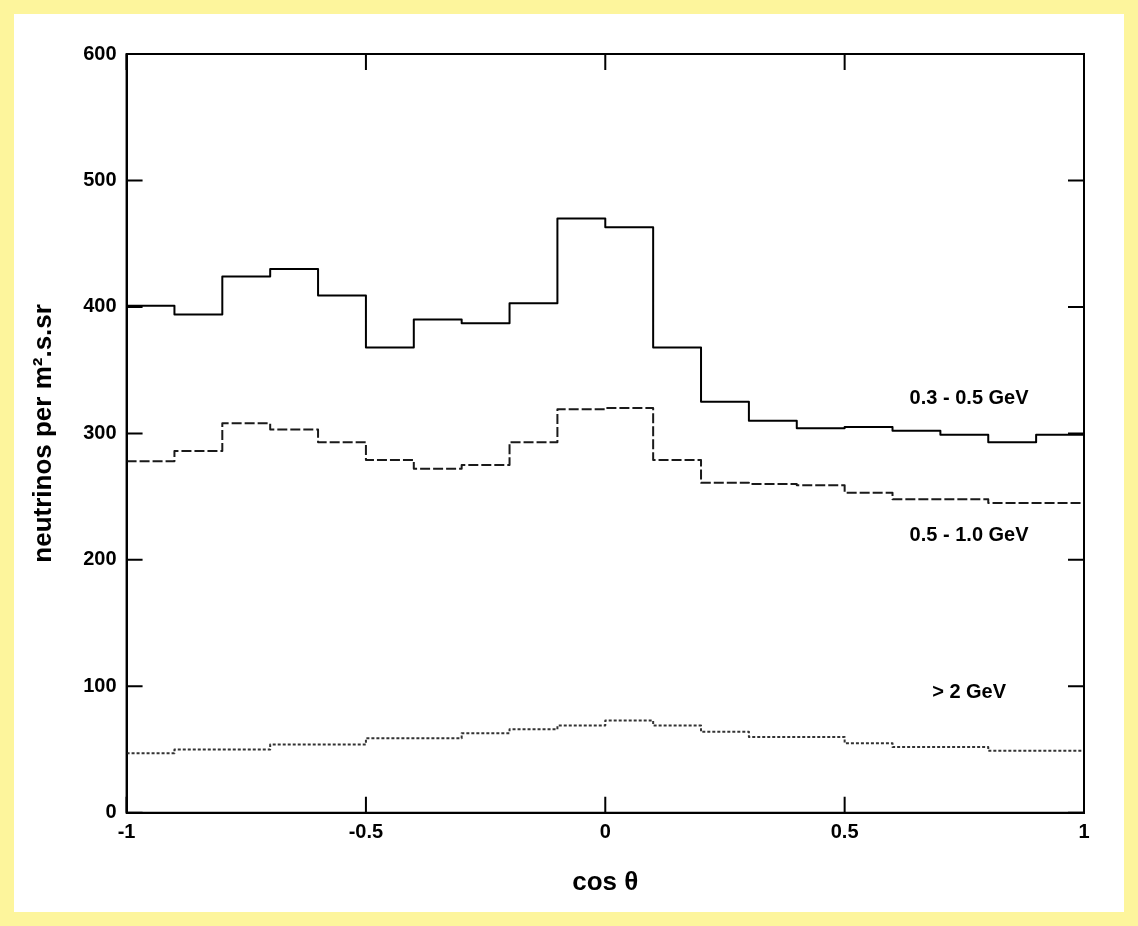 This screenshot has width=1138, height=926. Describe the element at coordinates (605, 831) in the screenshot. I see `x-tick-label: 0` at that location.